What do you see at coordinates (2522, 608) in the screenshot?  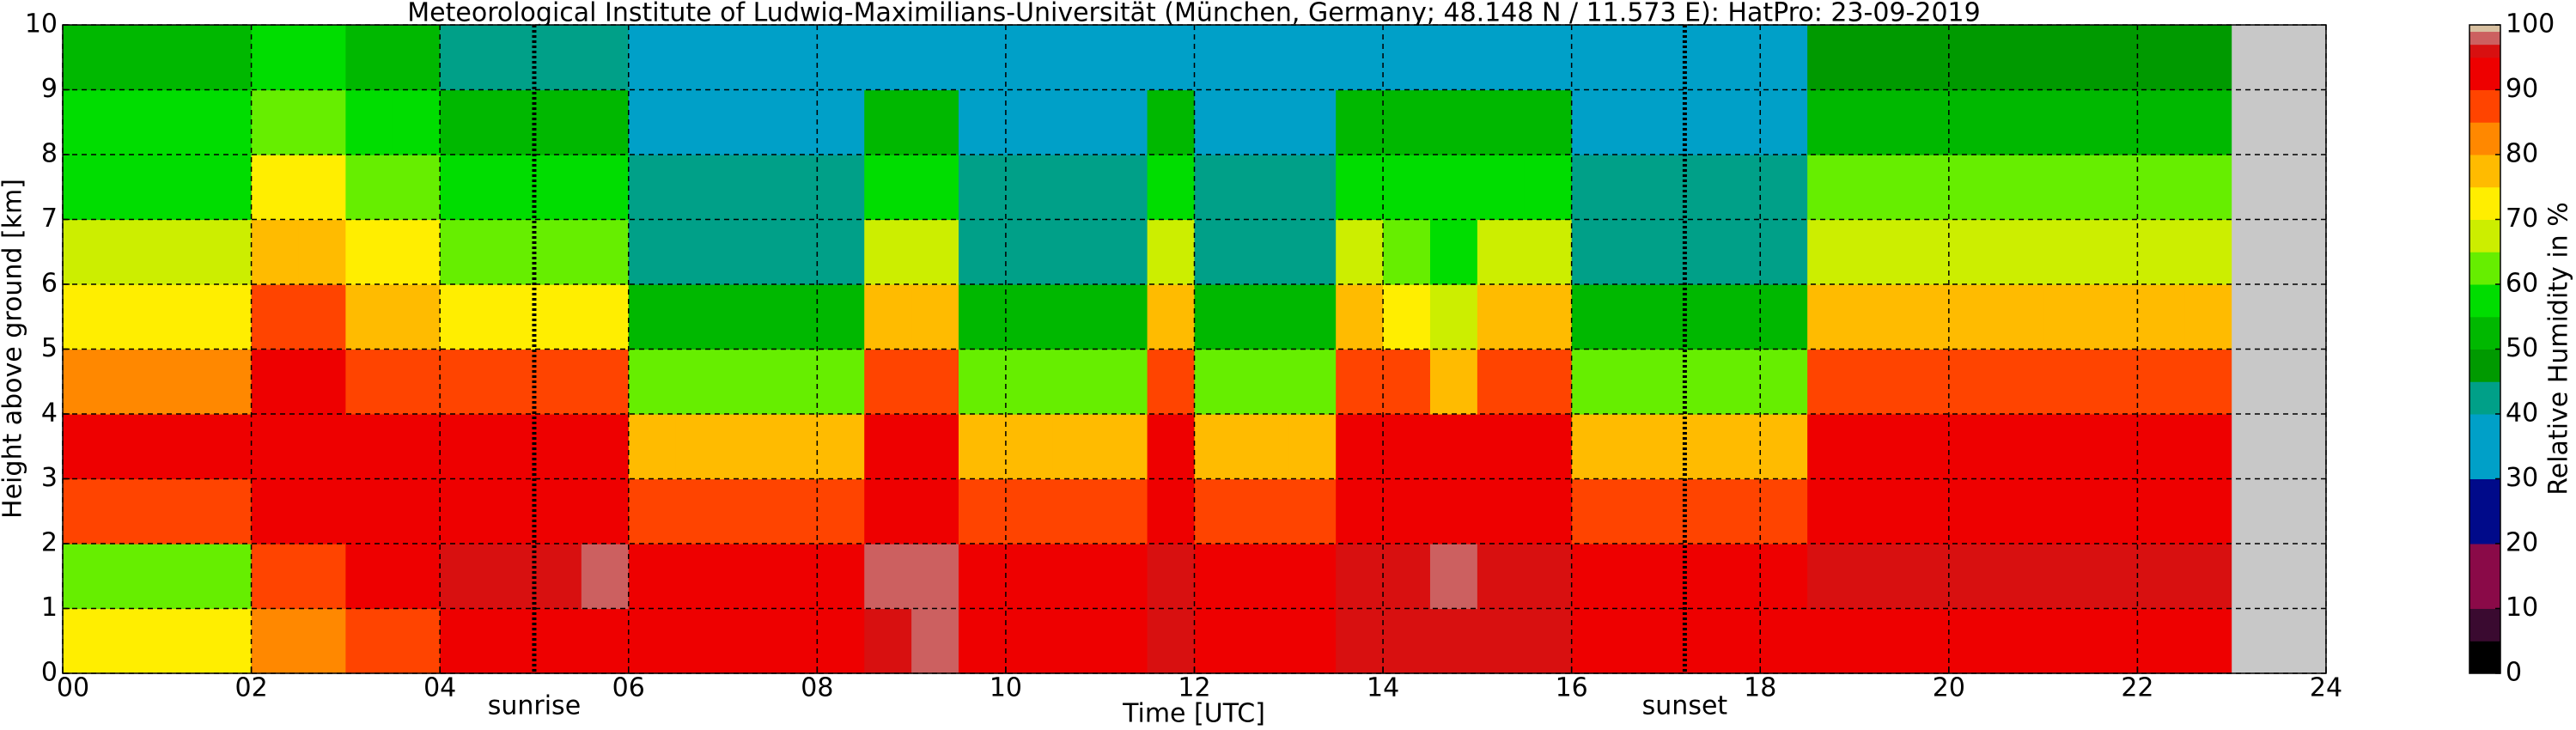 I see `colorbar-tick-label: 10` at bounding box center [2522, 608].